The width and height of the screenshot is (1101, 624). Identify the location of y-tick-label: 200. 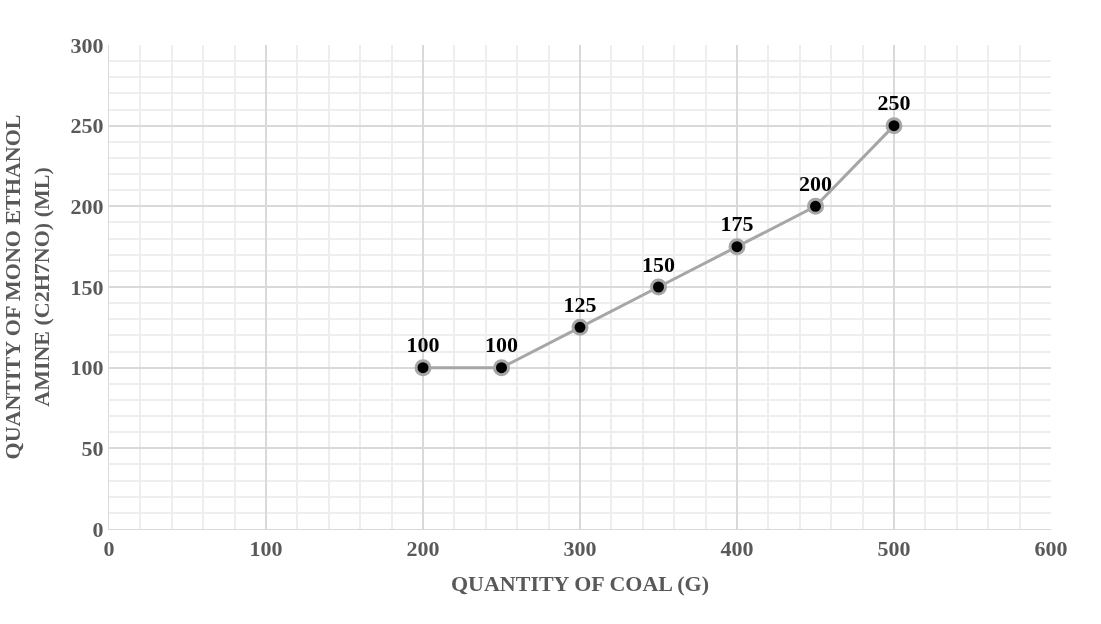
(87, 207).